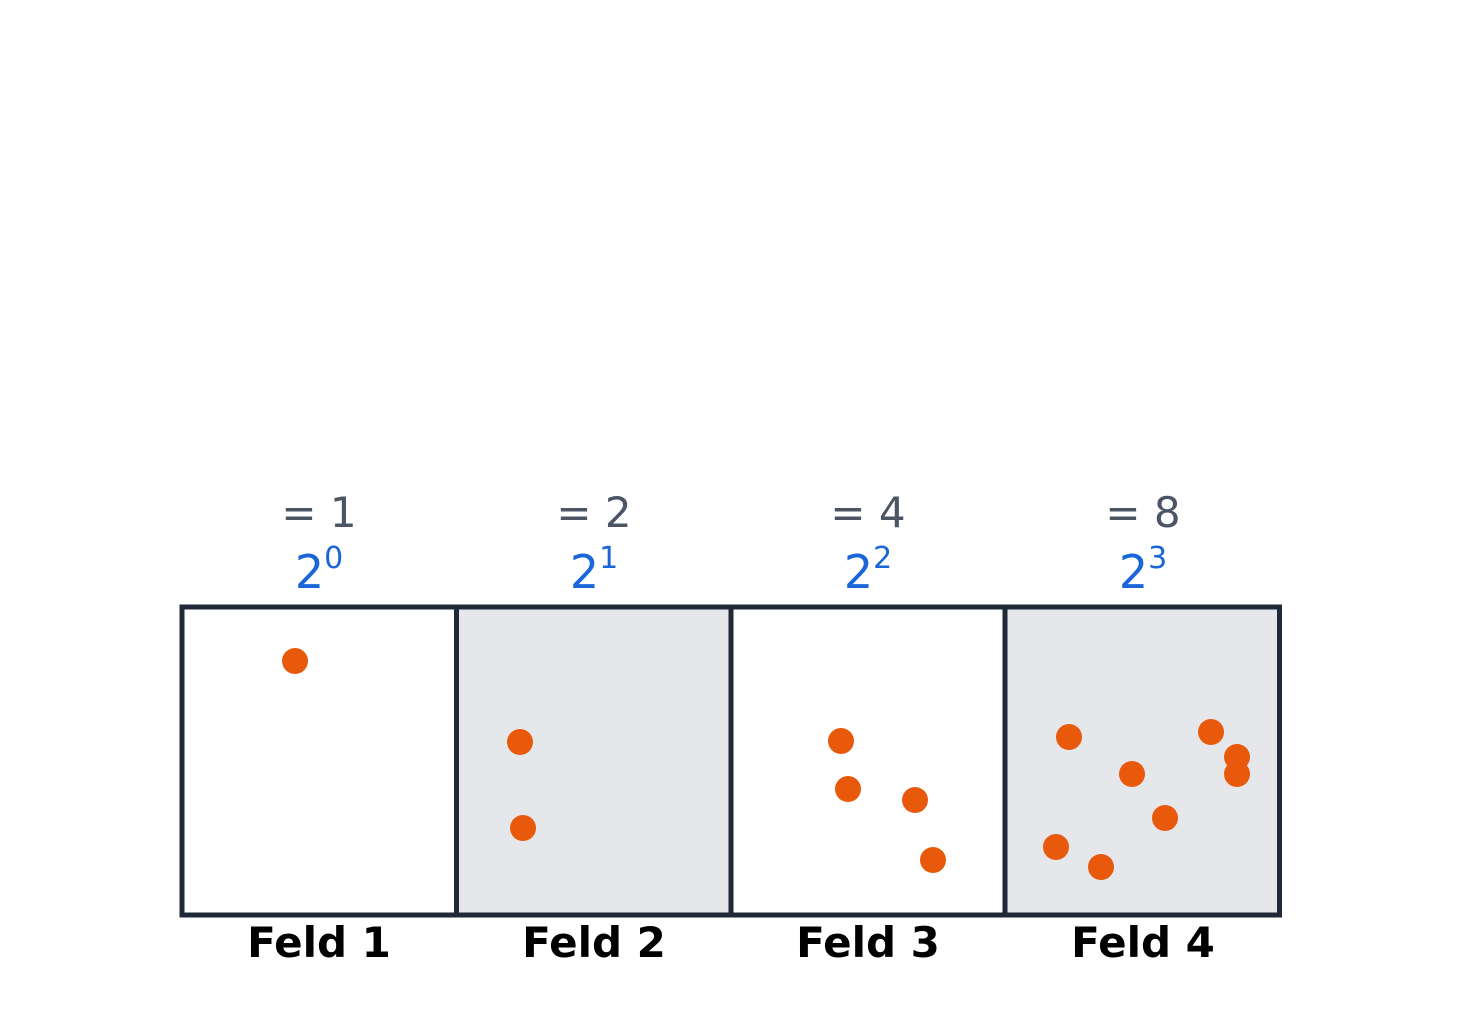  I want to click on field-3-power: 22, so click(868, 570).